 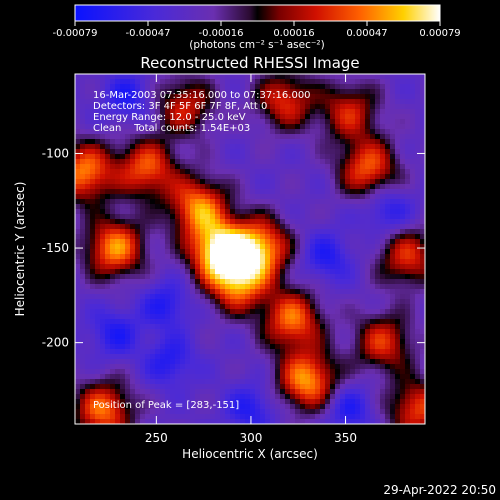 What do you see at coordinates (439, 490) in the screenshot?
I see `footer-timestamp: 29-Apr-2022 20:50` at bounding box center [439, 490].